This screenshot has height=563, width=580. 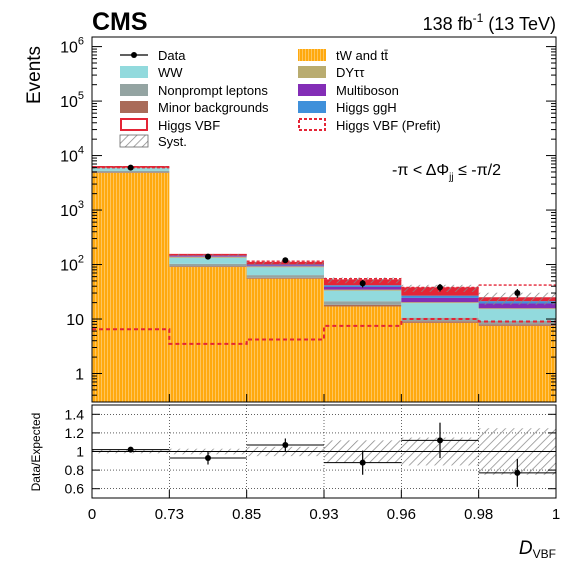 What do you see at coordinates (350, 72) in the screenshot?
I see `legend-label: DYττ` at bounding box center [350, 72].